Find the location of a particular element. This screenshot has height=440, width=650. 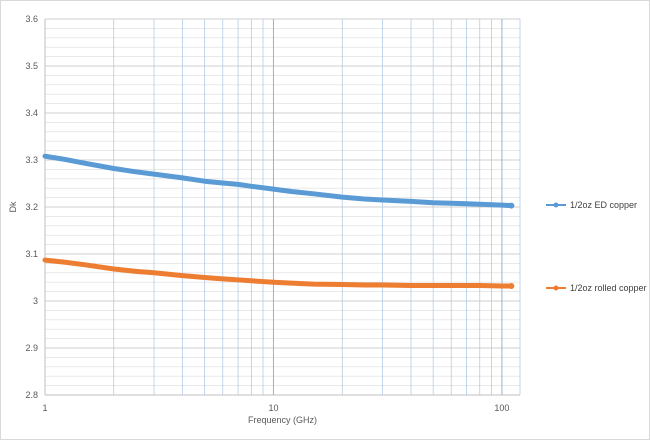

series-rolled-copper is located at coordinates (278, 273).